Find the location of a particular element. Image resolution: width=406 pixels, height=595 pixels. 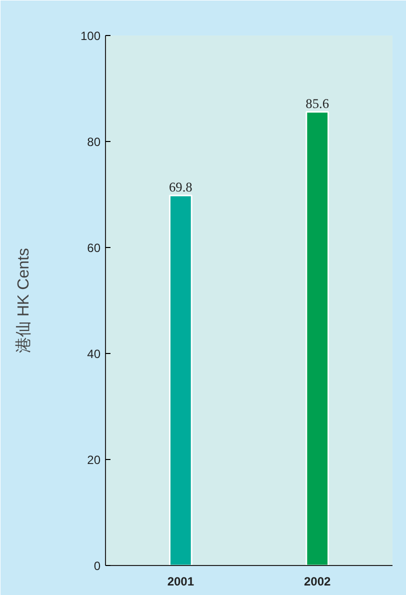

y-tick-label: 40 is located at coordinates (94, 354).